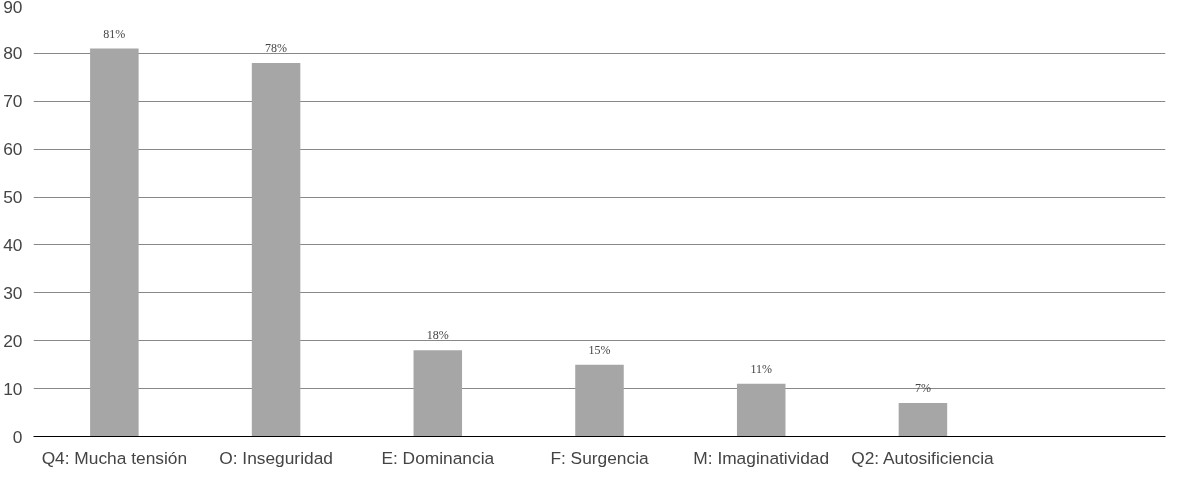 This screenshot has width=1179, height=481. Describe the element at coordinates (599, 457) in the screenshot. I see `x-tick-label: F: Surgencia` at that location.